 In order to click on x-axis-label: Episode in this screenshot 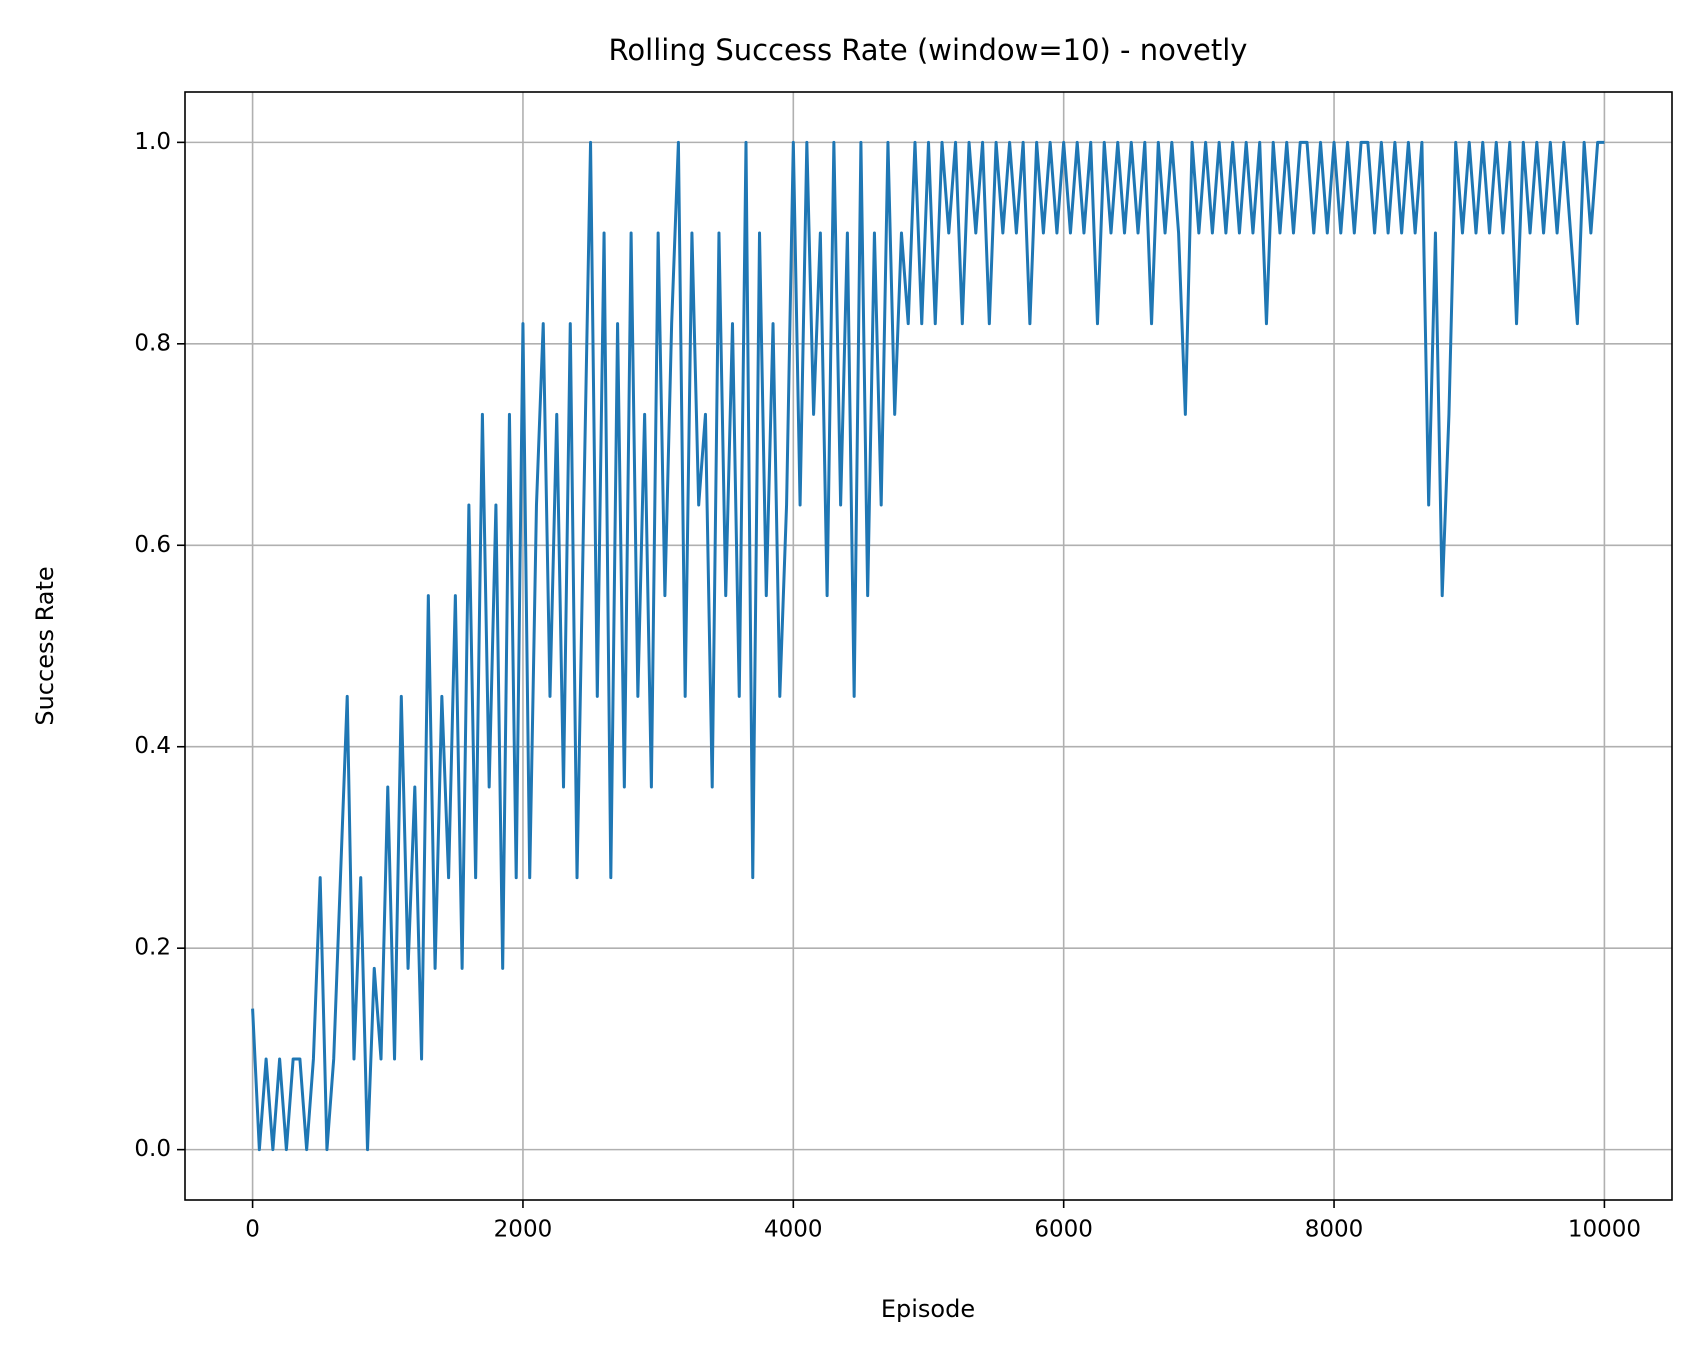, I will do `click(928, 1309)`.